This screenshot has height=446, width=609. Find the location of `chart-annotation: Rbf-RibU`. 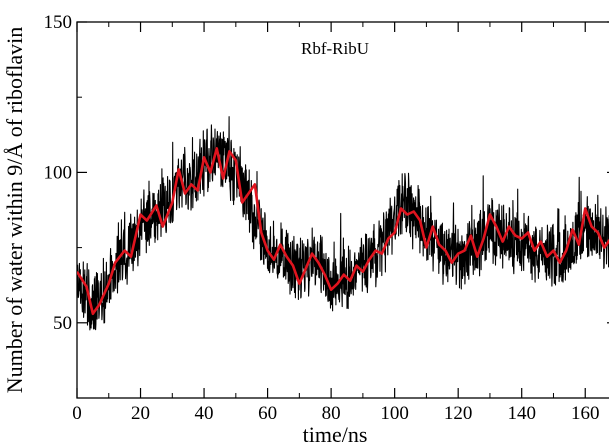

chart-annotation: Rbf-RibU is located at coordinates (335, 48).